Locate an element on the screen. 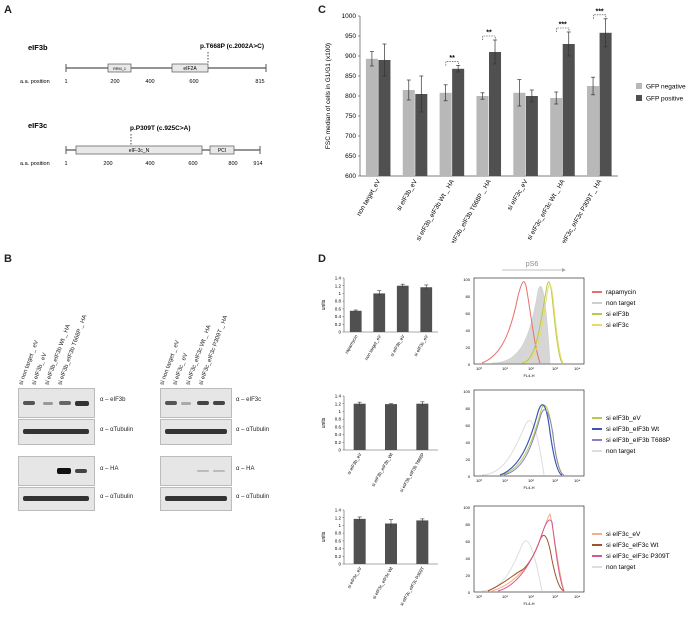  bar-gfp-negative-si-eif3b-ev is located at coordinates (408, 133).